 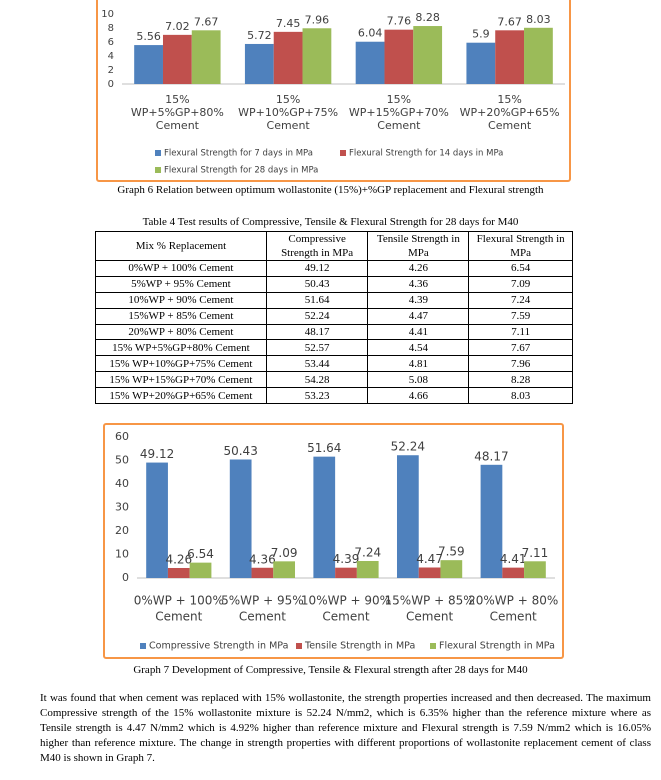 I want to click on table-cell: 15% WP+20%GP+65% Cement, so click(x=181, y=396).